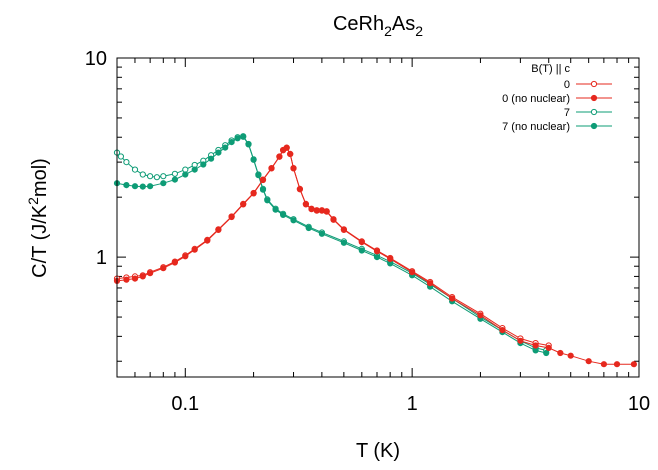 The height and width of the screenshot is (470, 658). What do you see at coordinates (567, 113) in the screenshot?
I see `legend-label: 7` at bounding box center [567, 113].